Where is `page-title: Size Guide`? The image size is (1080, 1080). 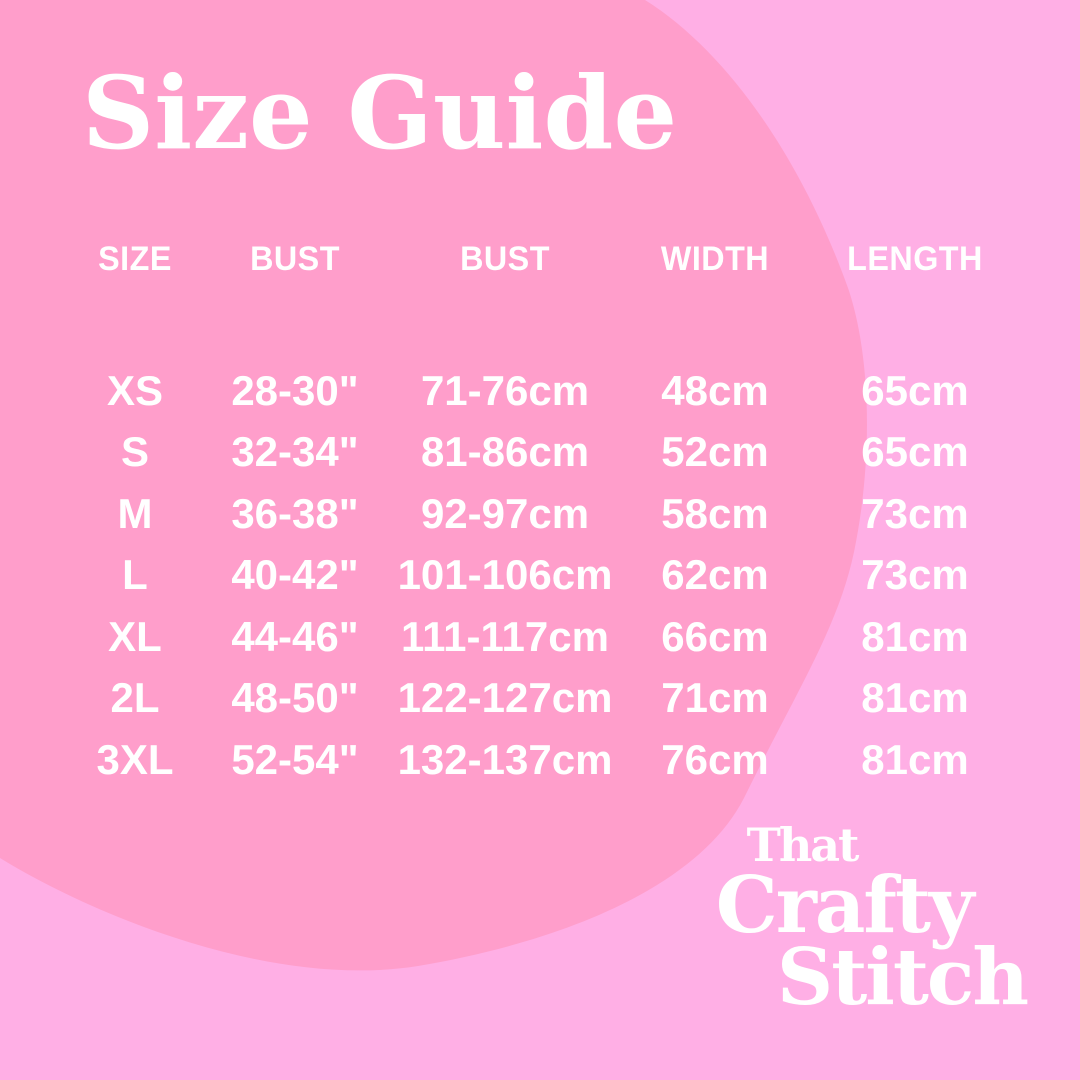
page-title: Size Guide is located at coordinates (380, 113).